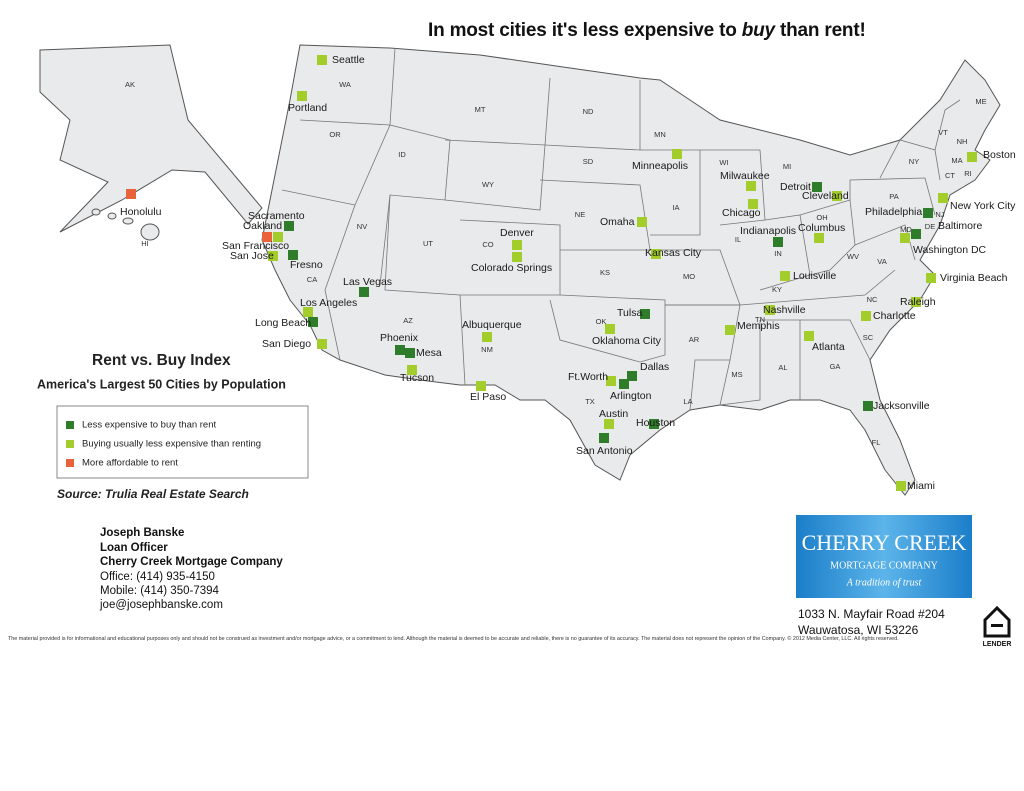  What do you see at coordinates (673, 253) in the screenshot?
I see `city-label: Kansas City` at bounding box center [673, 253].